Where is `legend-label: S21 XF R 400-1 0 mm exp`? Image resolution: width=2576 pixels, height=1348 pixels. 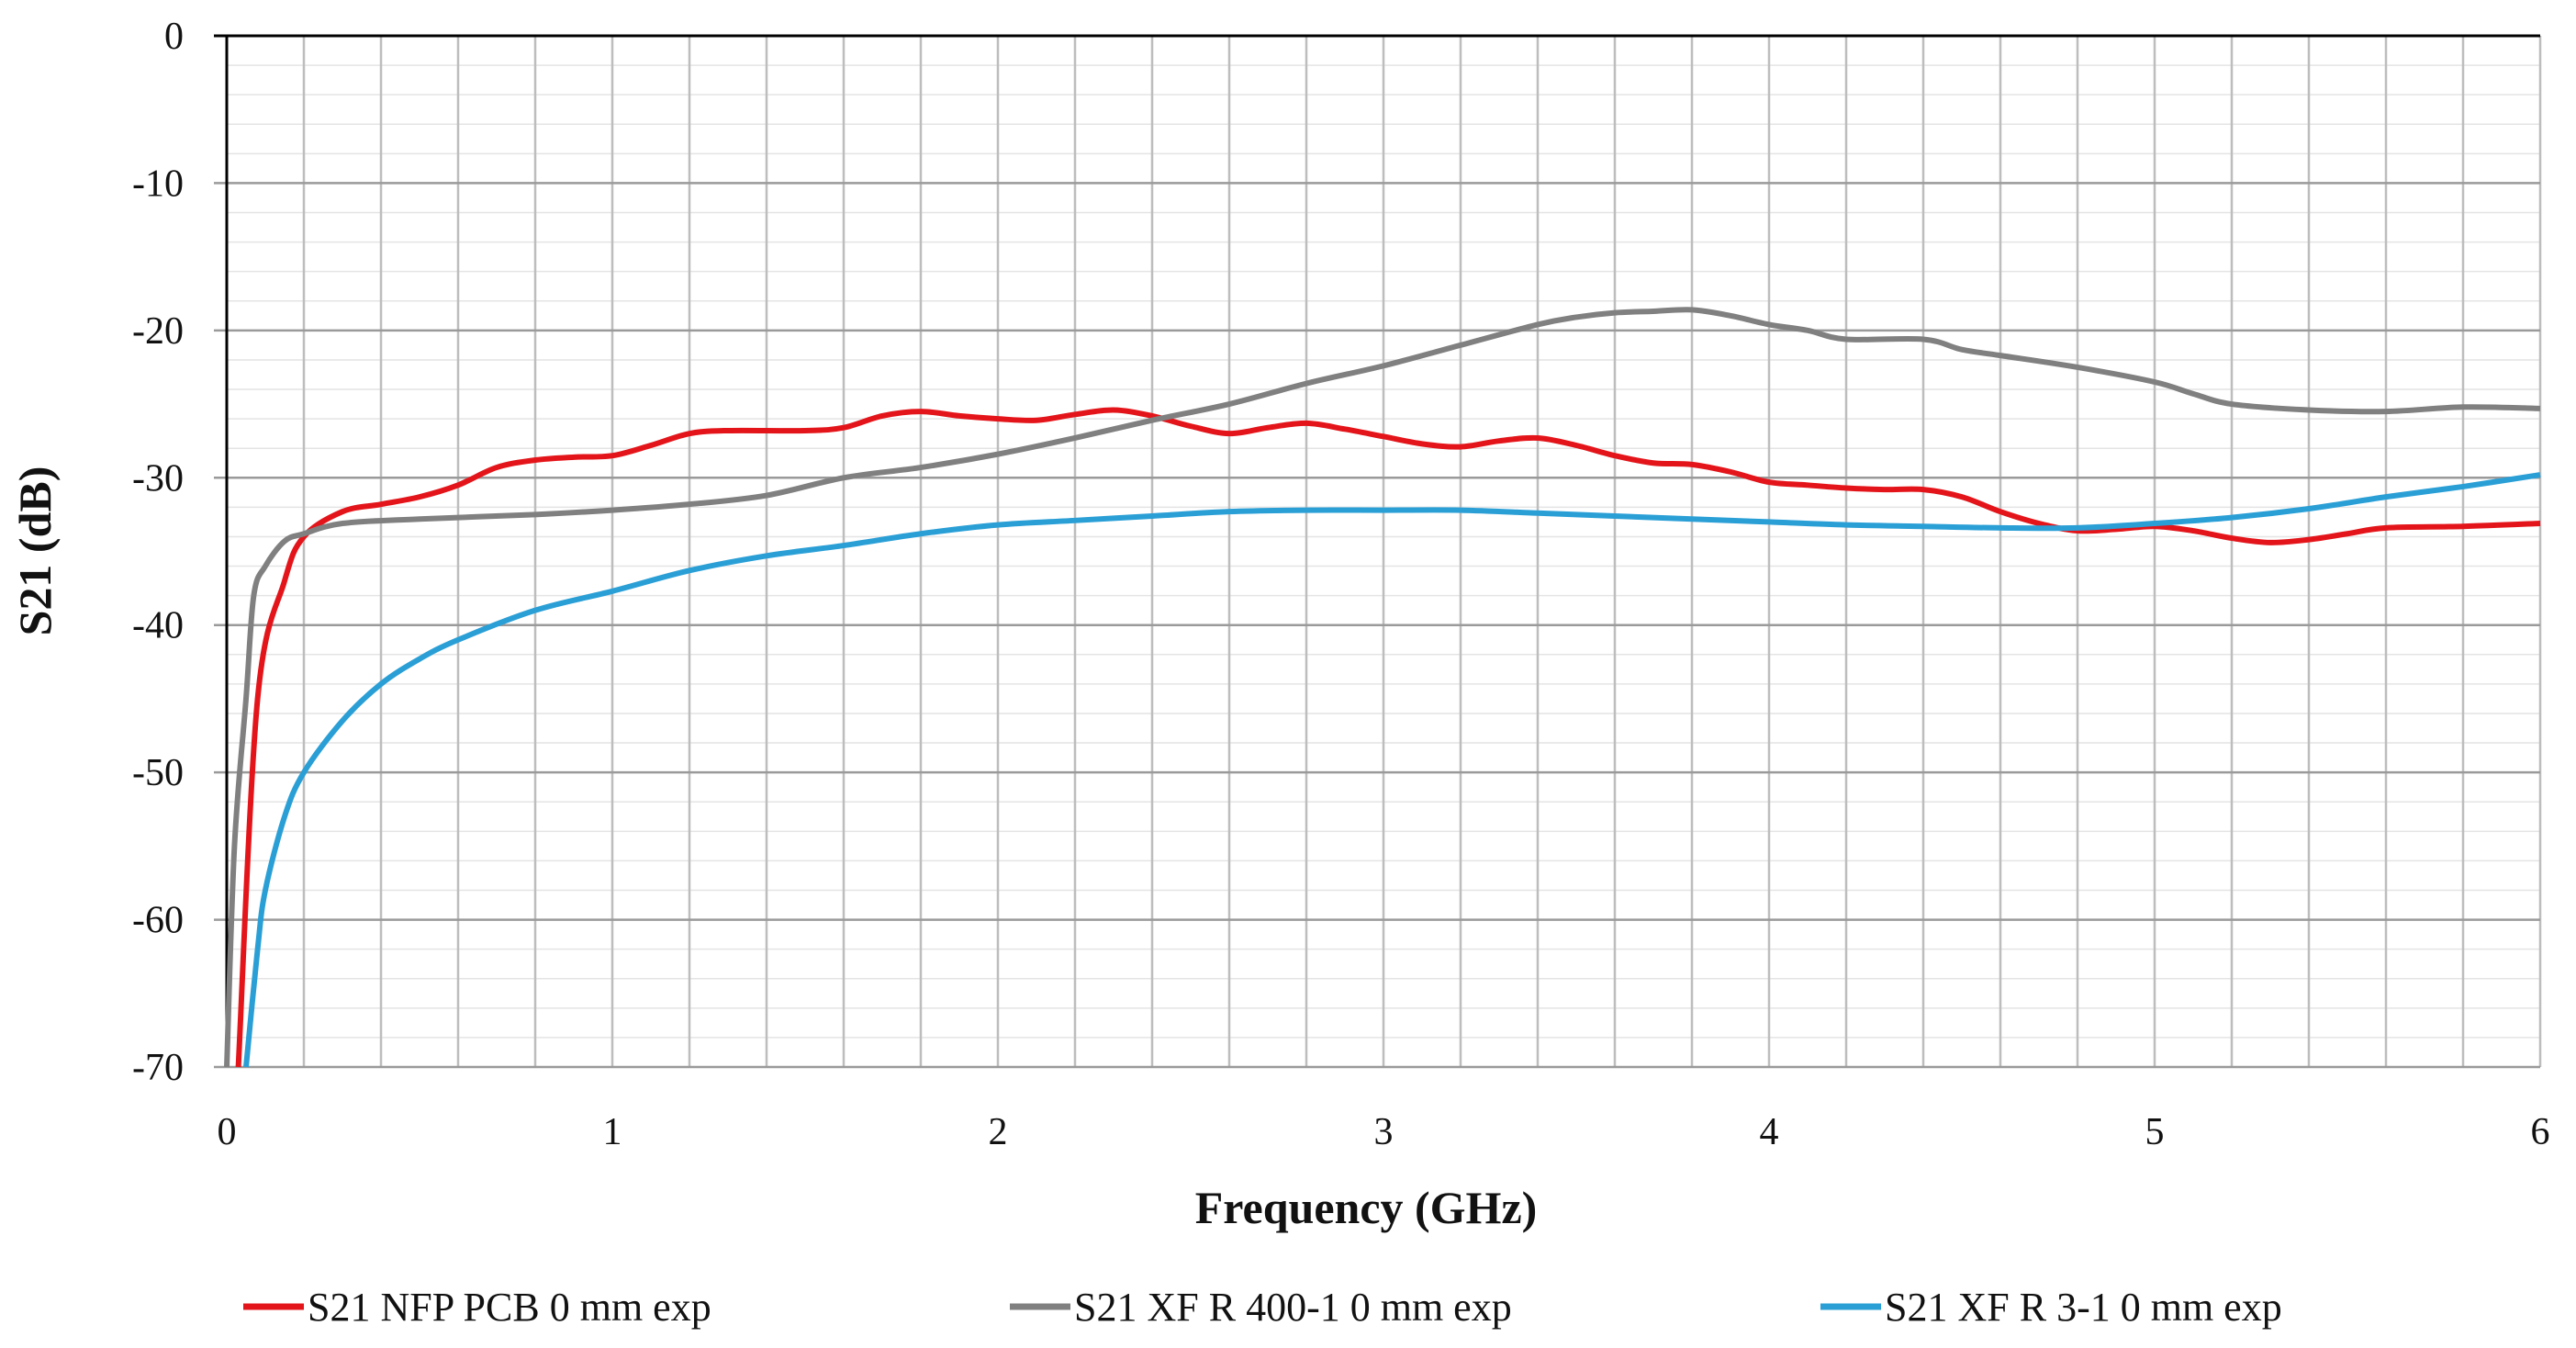 legend-label: S21 XF R 400-1 0 mm exp is located at coordinates (1293, 1307).